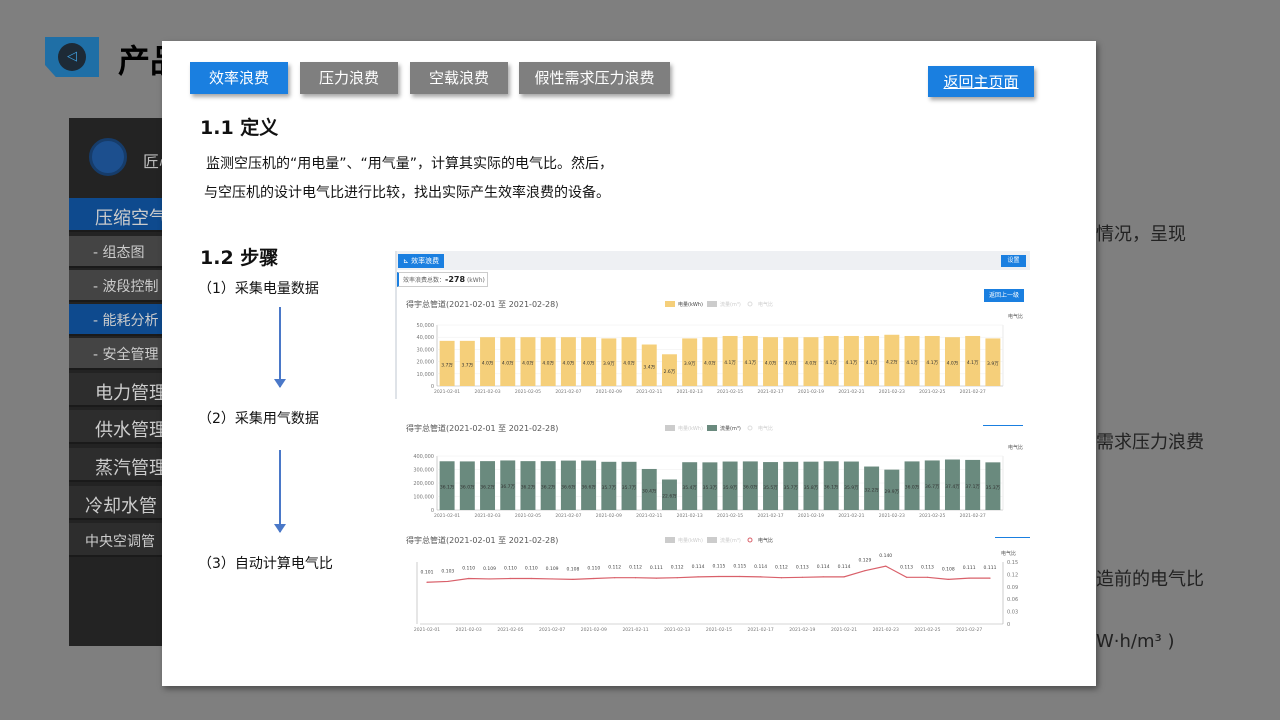  Describe the element at coordinates (487, 516) in the screenshot. I see `x-tick-label: 2021-02-03` at that location.